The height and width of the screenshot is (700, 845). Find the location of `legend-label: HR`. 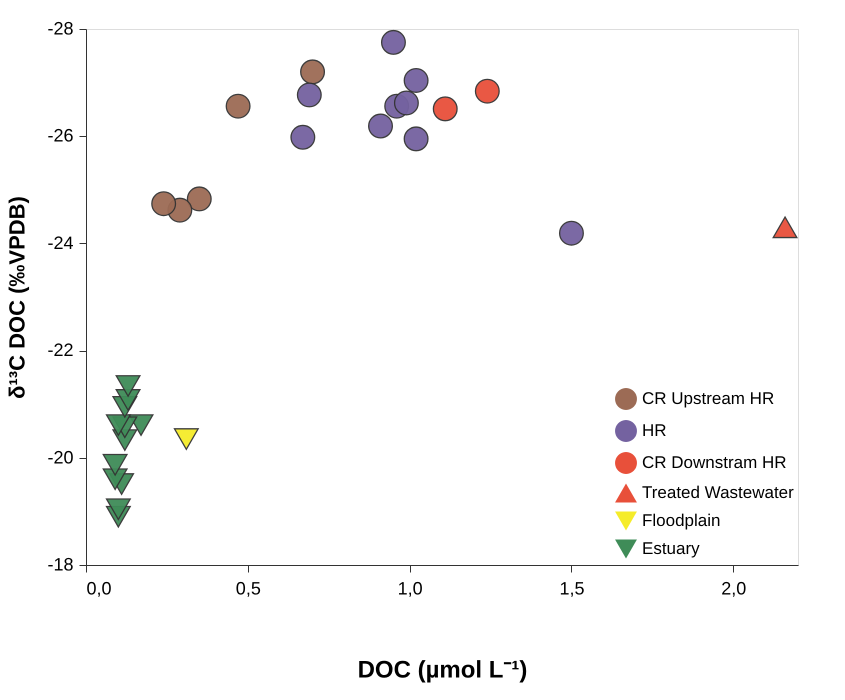

legend-label: HR is located at coordinates (654, 430).